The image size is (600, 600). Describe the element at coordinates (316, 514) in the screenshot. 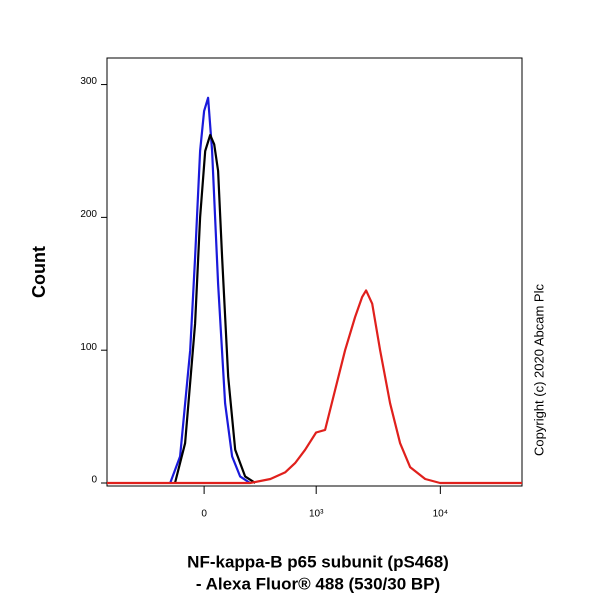

I see `x-tick-label: 10³` at that location.